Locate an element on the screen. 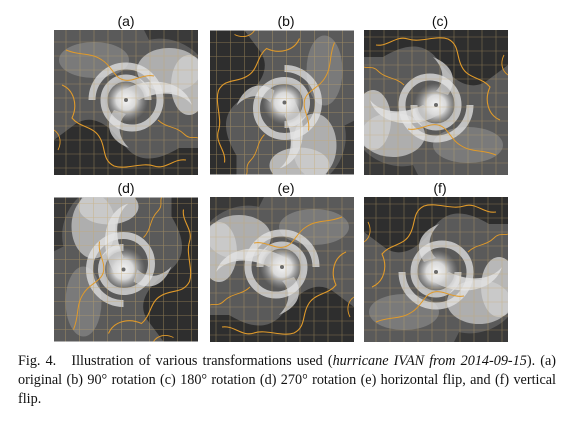  satellite-image-rot90 is located at coordinates (282, 102).